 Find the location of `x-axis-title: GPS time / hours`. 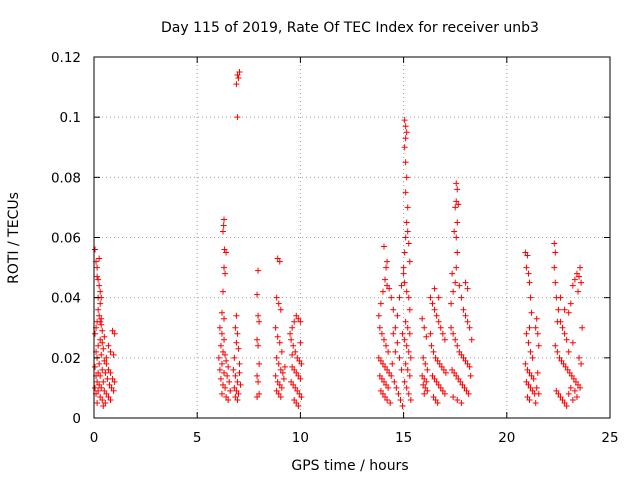

x-axis-title: GPS time / hours is located at coordinates (349, 466).